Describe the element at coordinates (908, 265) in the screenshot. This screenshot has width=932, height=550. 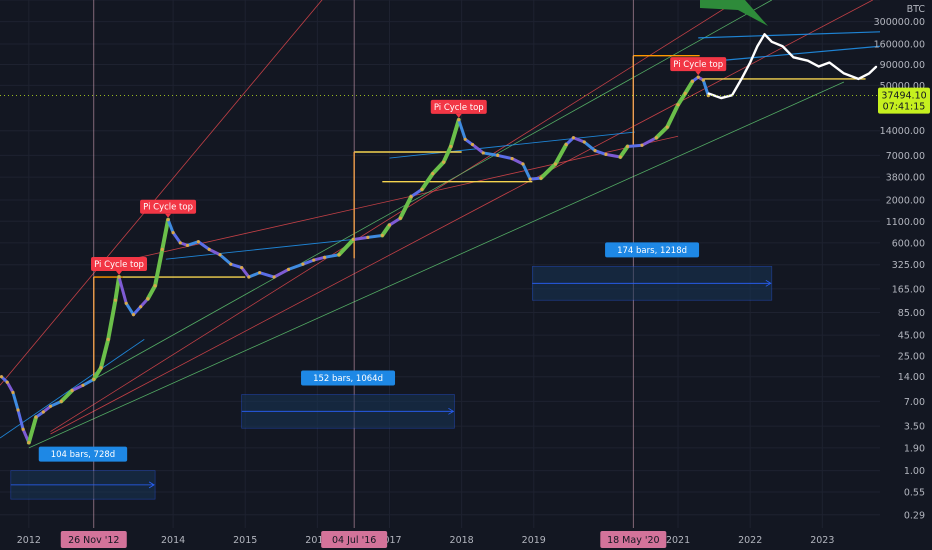
I see `y-tick-label: 325.00` at that location.